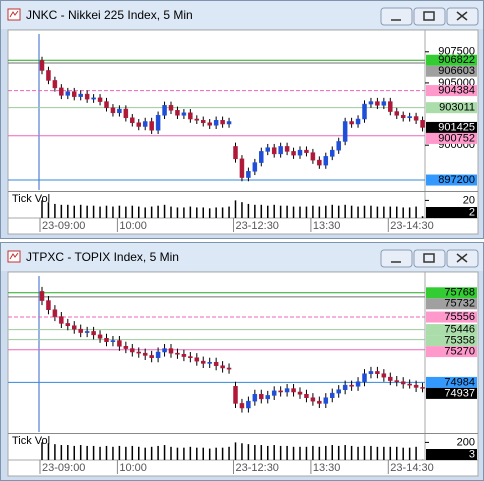 This screenshot has height=481, width=484. What do you see at coordinates (456, 52) in the screenshot?
I see `y-tick-label: 907500` at bounding box center [456, 52].